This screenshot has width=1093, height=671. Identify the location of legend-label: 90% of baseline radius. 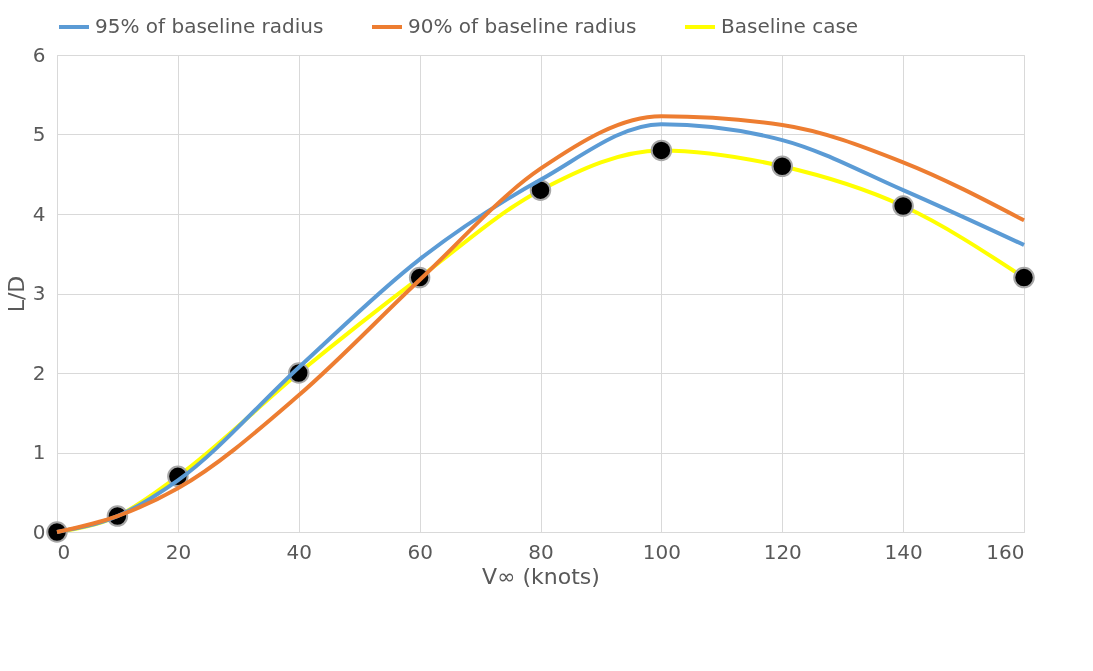
(522, 26).